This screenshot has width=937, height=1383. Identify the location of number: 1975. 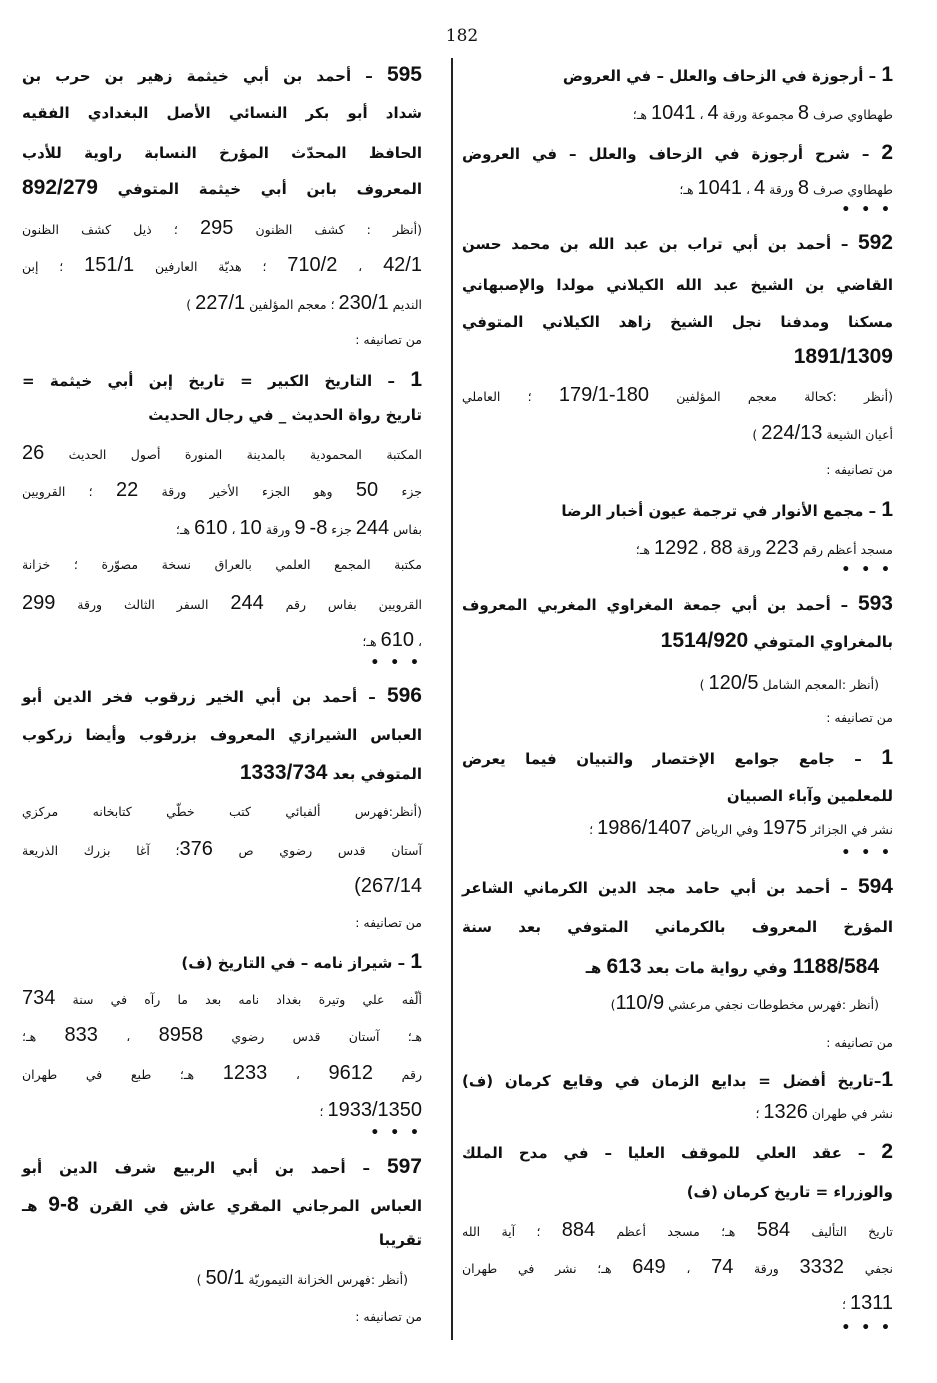
(785, 828).